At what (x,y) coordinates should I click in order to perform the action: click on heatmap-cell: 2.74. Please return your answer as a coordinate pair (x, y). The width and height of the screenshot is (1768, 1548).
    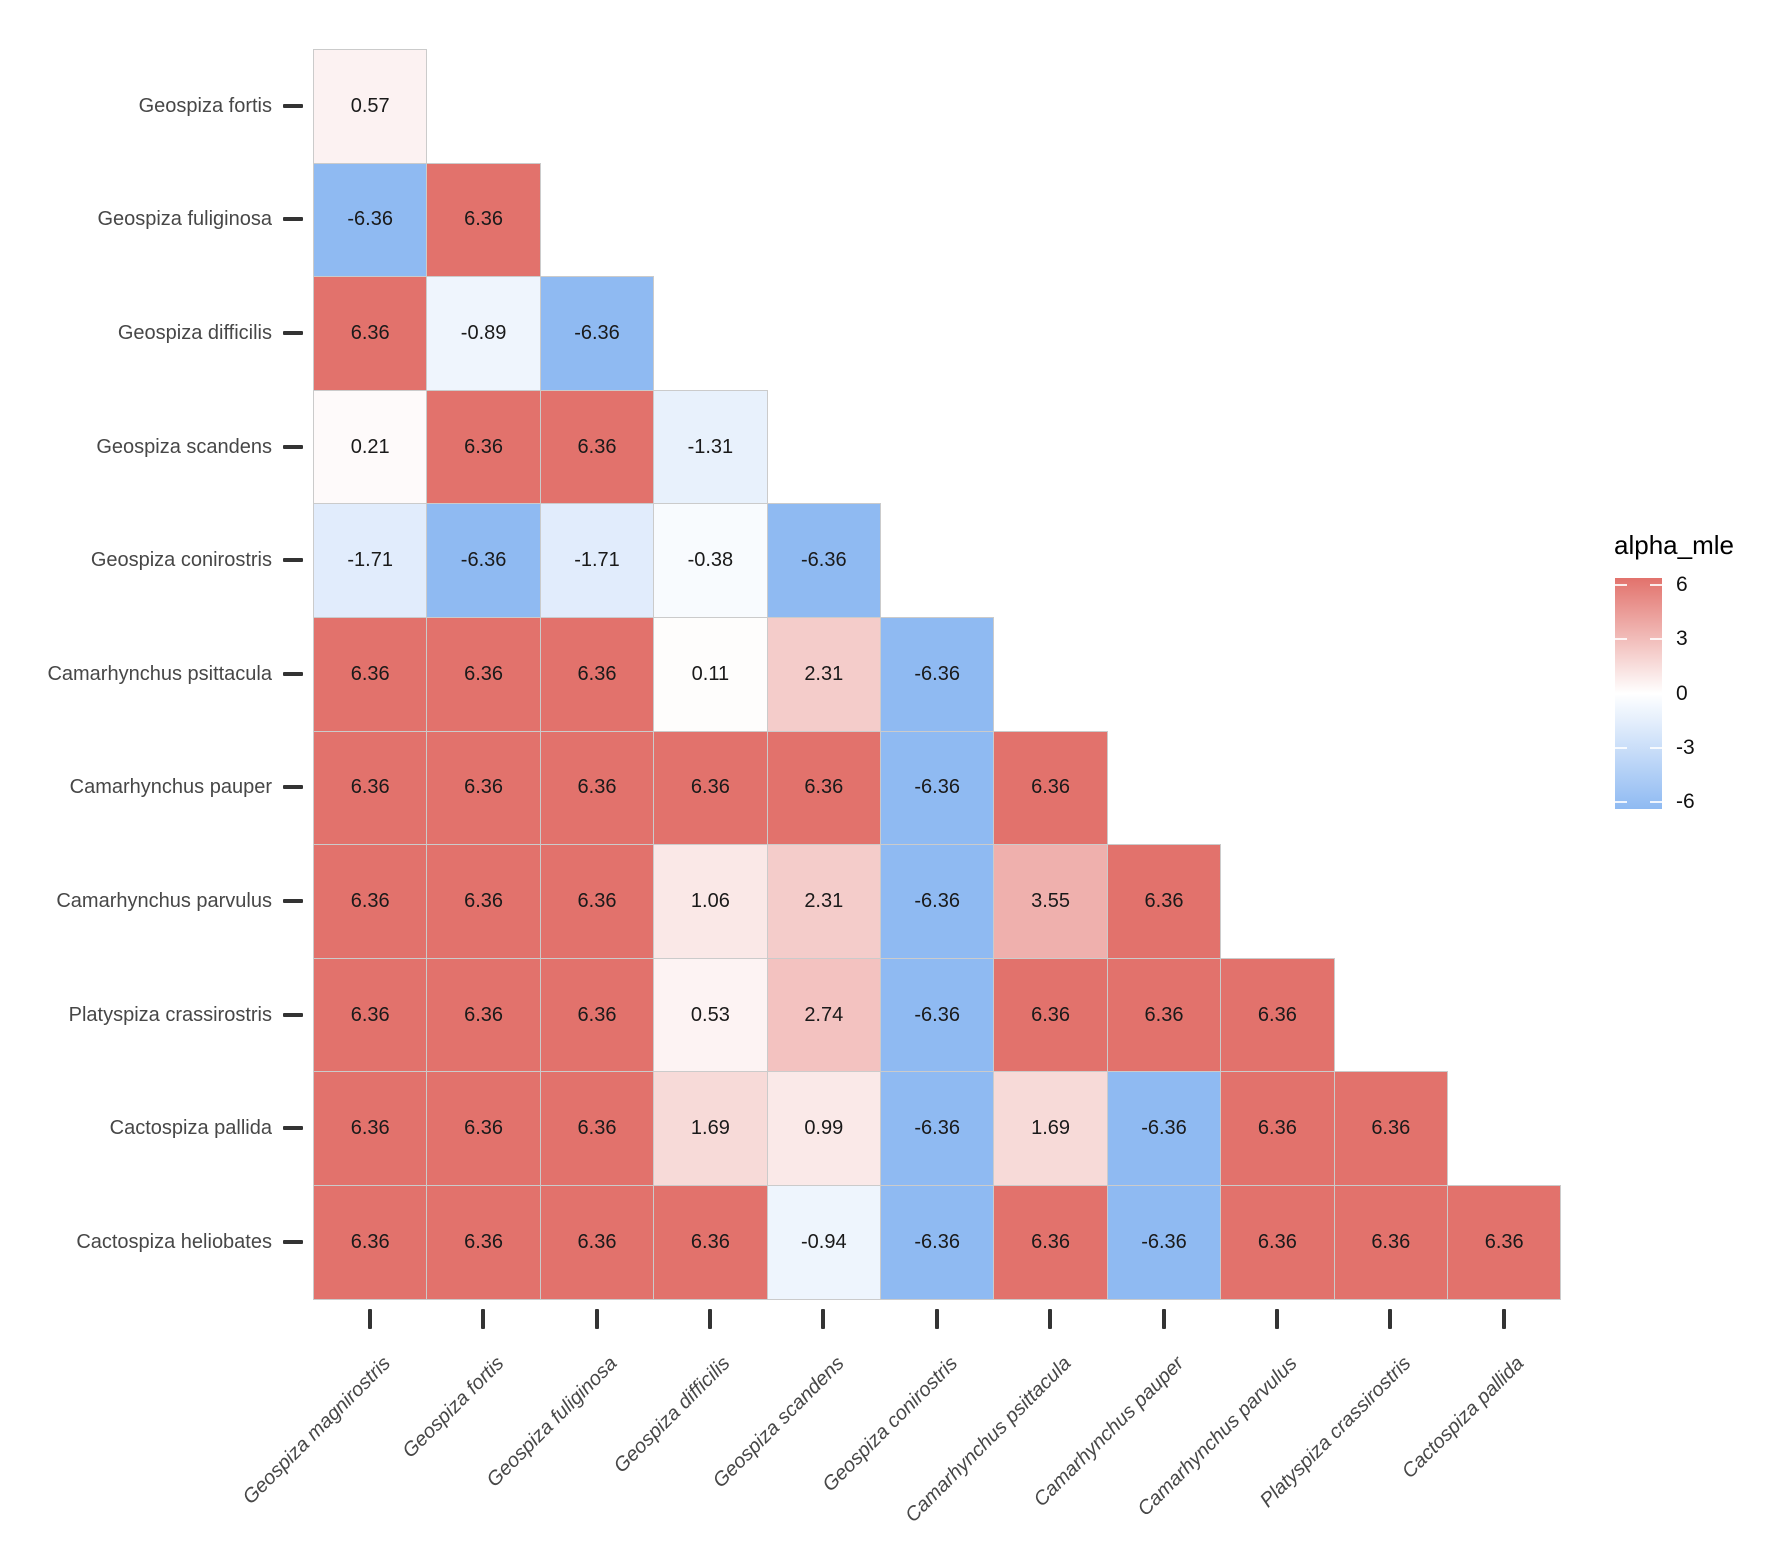
    Looking at the image, I should click on (823, 1015).